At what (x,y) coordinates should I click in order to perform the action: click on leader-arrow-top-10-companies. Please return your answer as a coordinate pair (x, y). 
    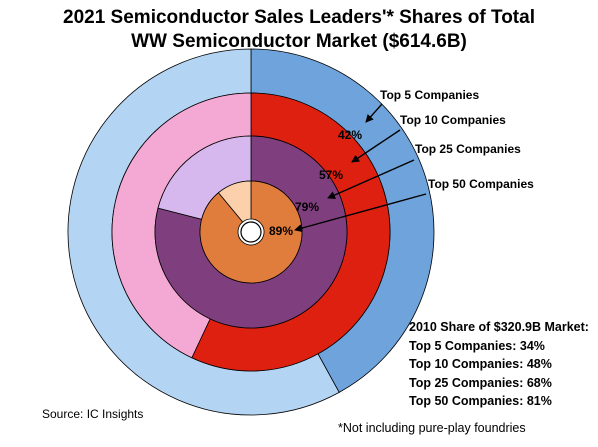
    Looking at the image, I should click on (376, 146).